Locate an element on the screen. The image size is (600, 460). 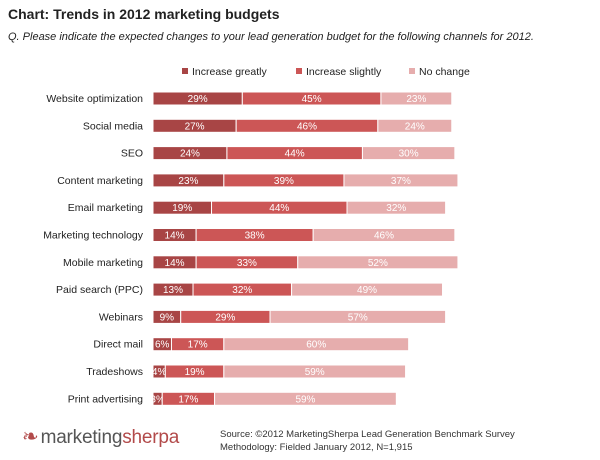
logo-text-marketing: marketing is located at coordinates (81, 437).